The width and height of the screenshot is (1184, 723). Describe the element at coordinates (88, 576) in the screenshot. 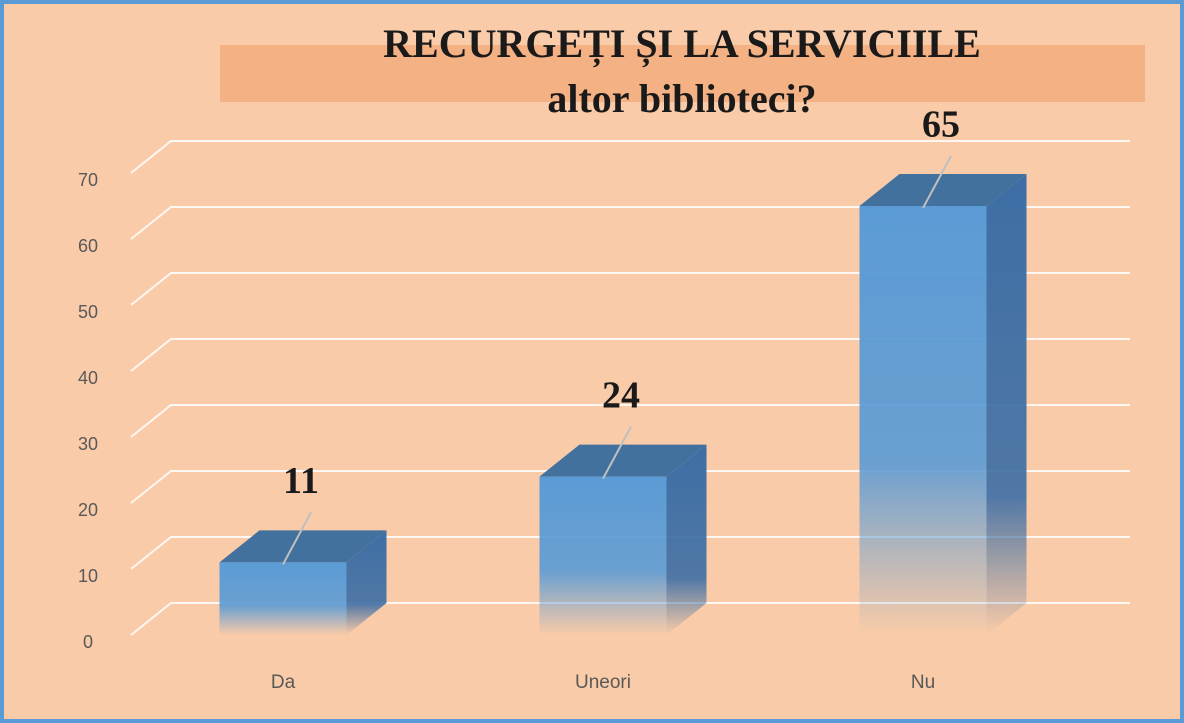

I see `y-tick-label: 10` at that location.